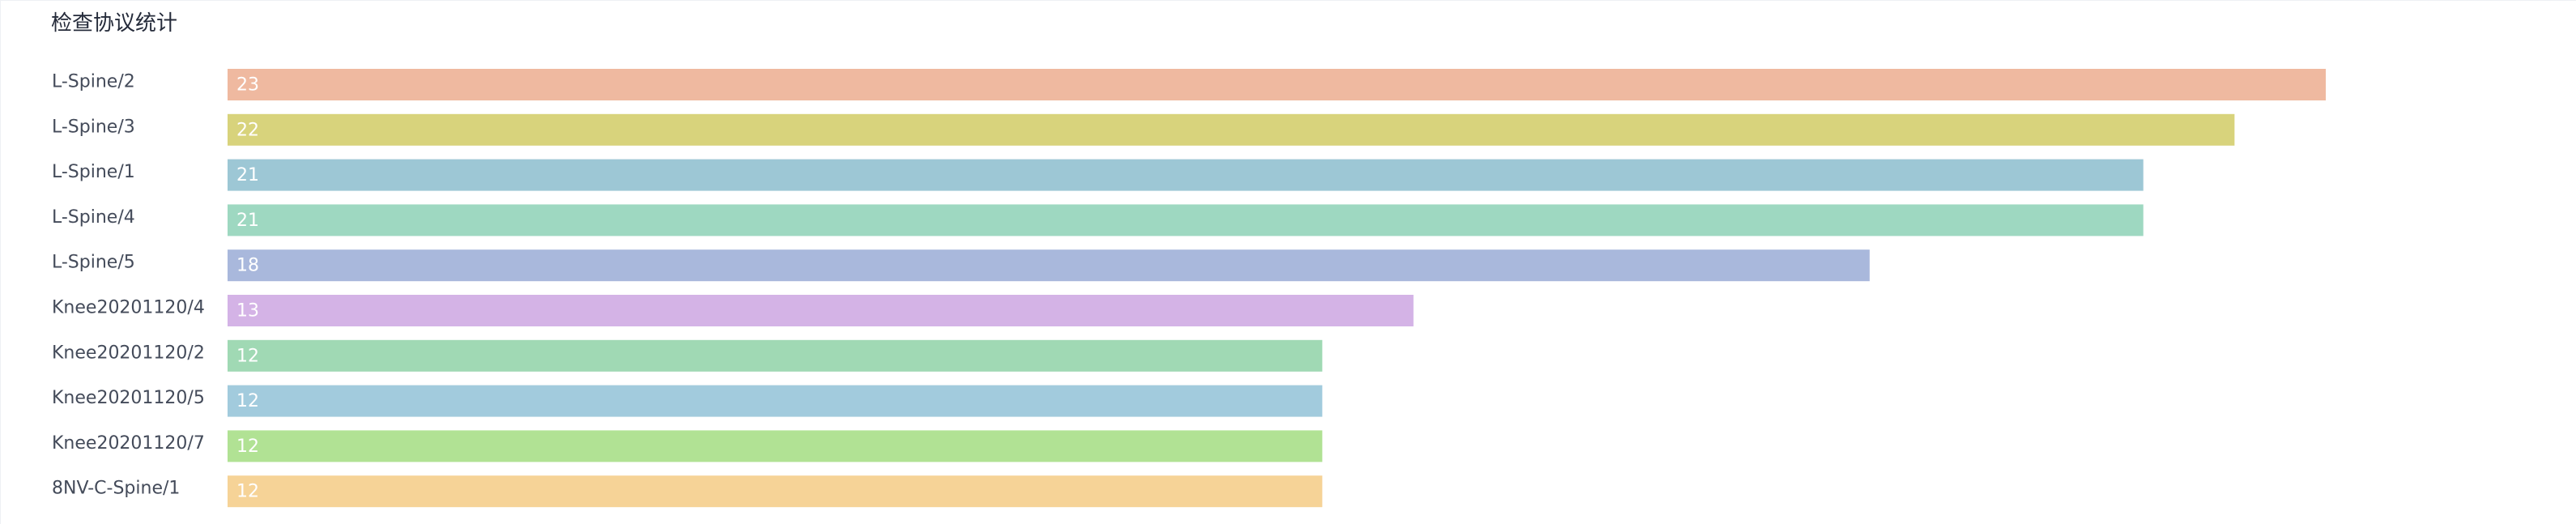 The height and width of the screenshot is (524, 2576). I want to click on category-label: L-Spine/2, so click(93, 82).